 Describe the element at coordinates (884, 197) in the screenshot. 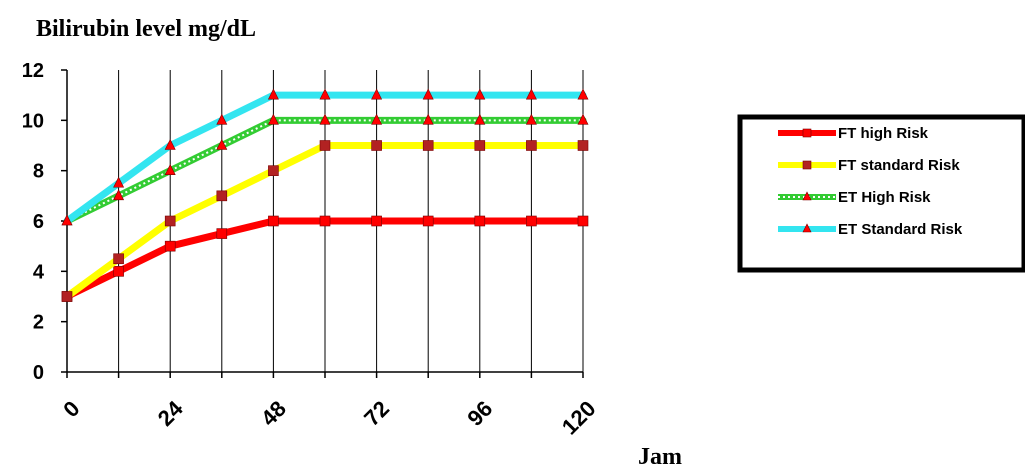

I see `legend-label-2: ET High Risk` at that location.